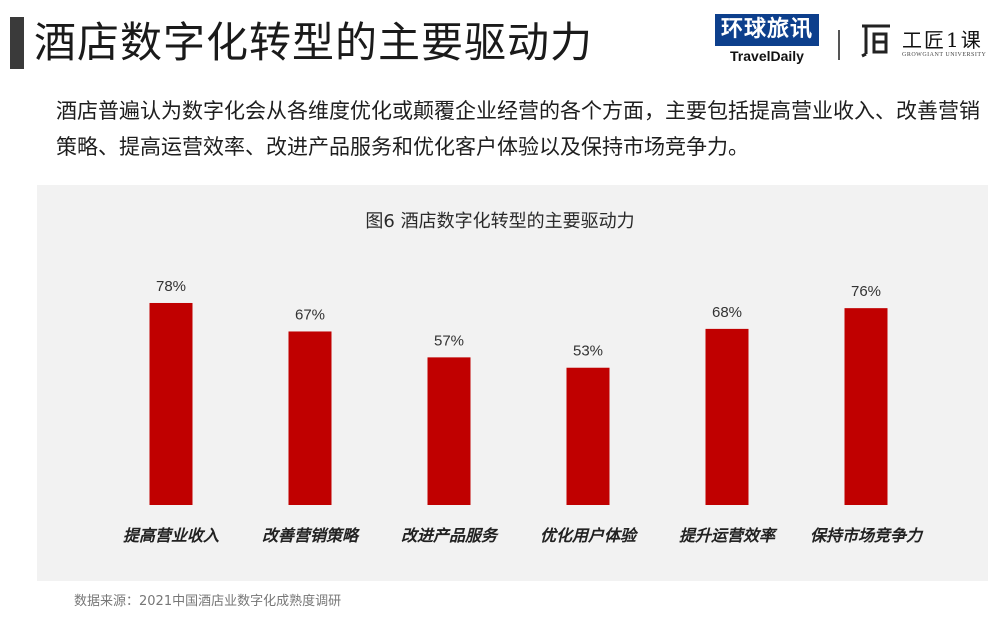  Describe the element at coordinates (588, 351) in the screenshot. I see `bar-value-label-4: 53%` at that location.